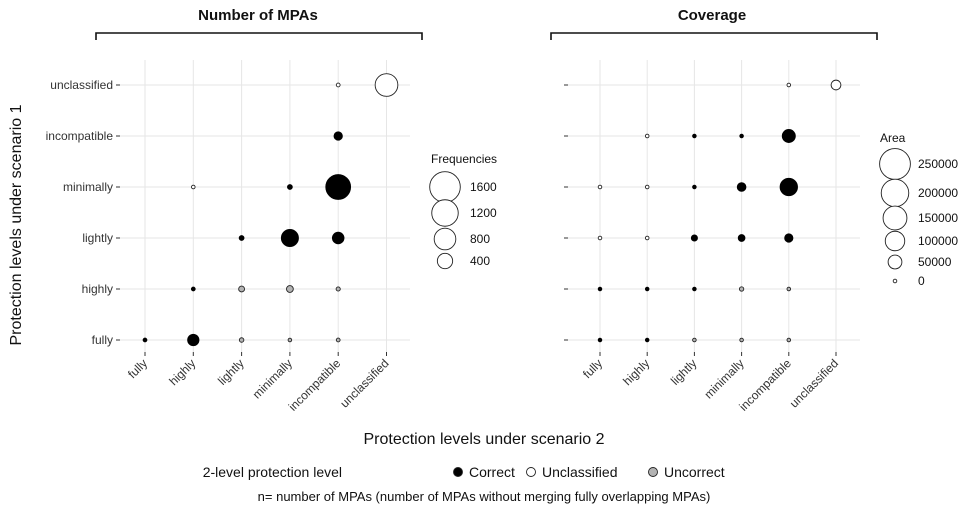  What do you see at coordinates (893, 138) in the screenshot?
I see `size-legend-title-area: Area` at bounding box center [893, 138].